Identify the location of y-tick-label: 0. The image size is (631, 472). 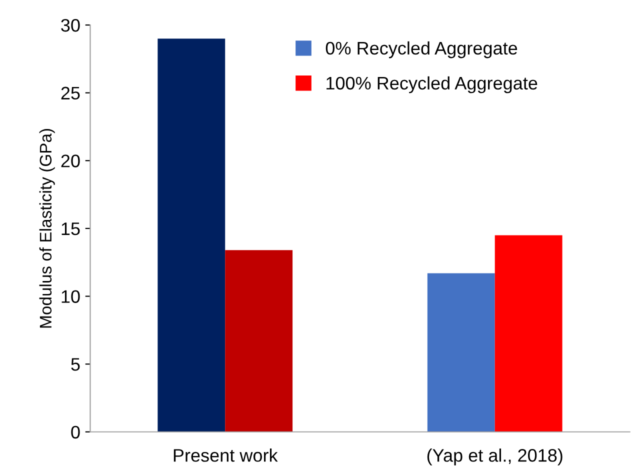
(75, 432).